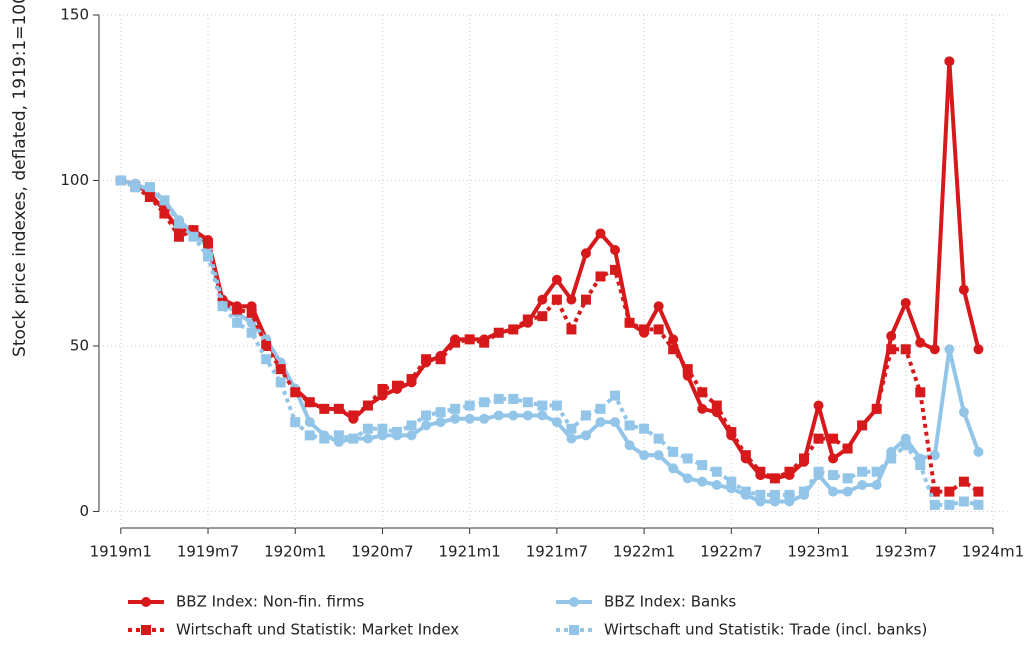 This screenshot has height=645, width=1034. I want to click on x-tick-label: 1920m7, so click(382, 552).